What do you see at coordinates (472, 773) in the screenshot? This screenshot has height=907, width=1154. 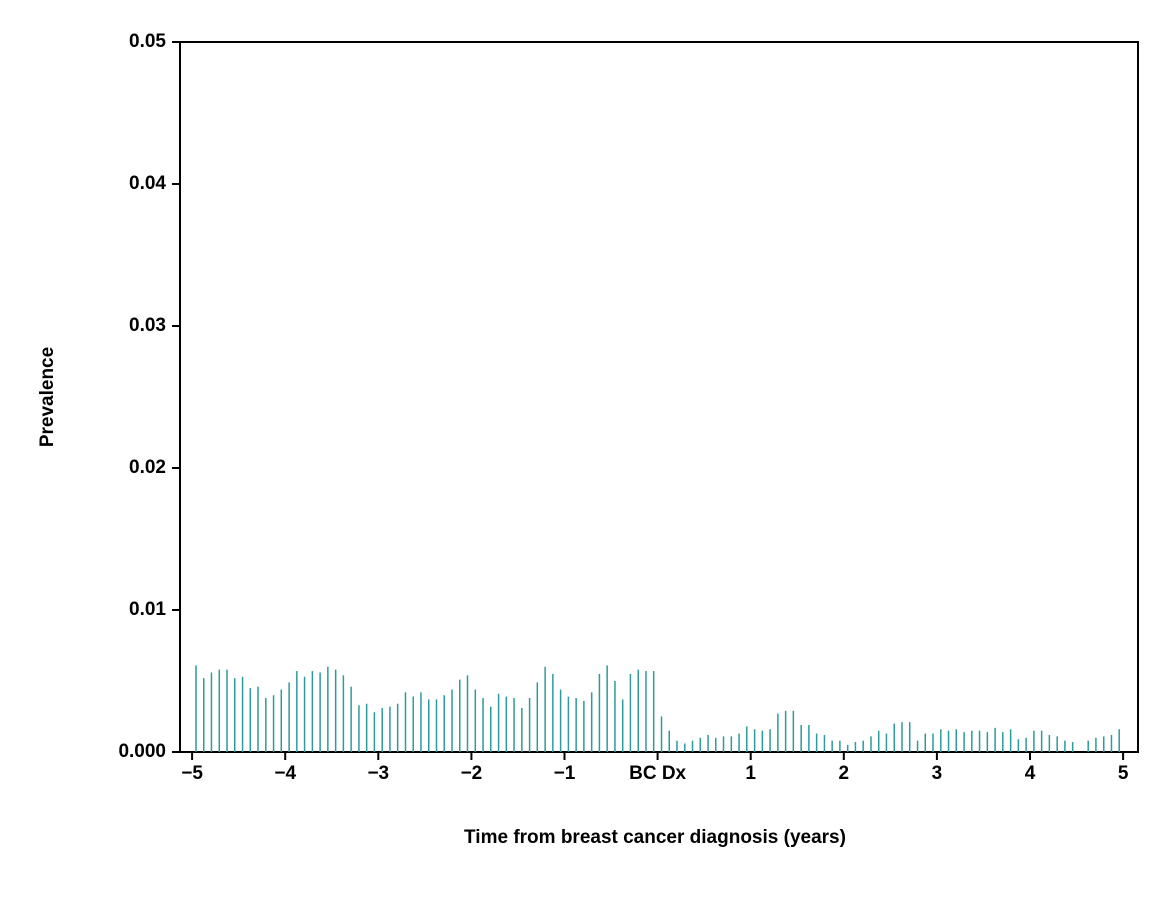 I see `x-tick-label: −2` at bounding box center [472, 773].